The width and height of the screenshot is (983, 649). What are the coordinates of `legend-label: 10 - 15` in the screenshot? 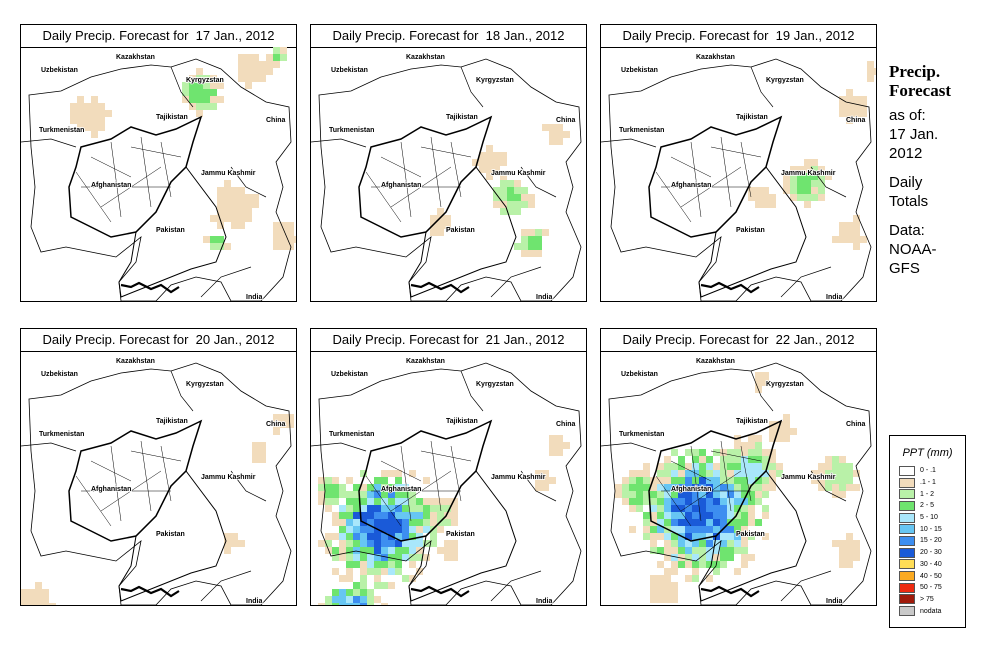 It's located at (931, 529).